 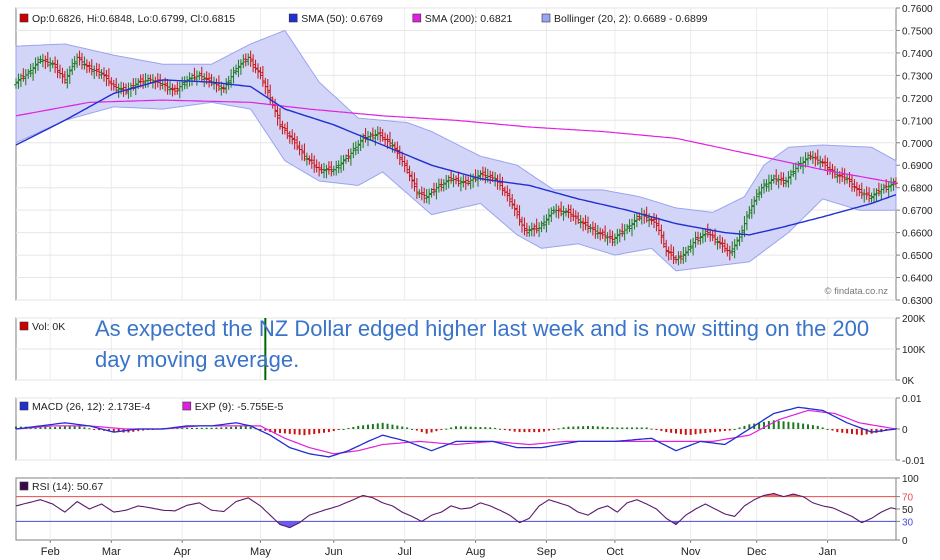 I want to click on macd-y-tick-label: 0.01, so click(x=912, y=399).